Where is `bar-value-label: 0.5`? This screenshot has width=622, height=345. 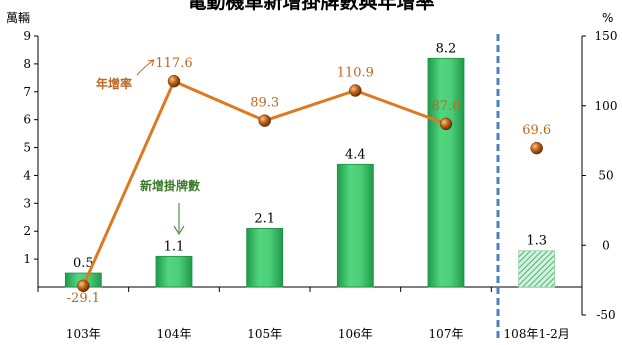
bar-value-label: 0.5 is located at coordinates (83, 263).